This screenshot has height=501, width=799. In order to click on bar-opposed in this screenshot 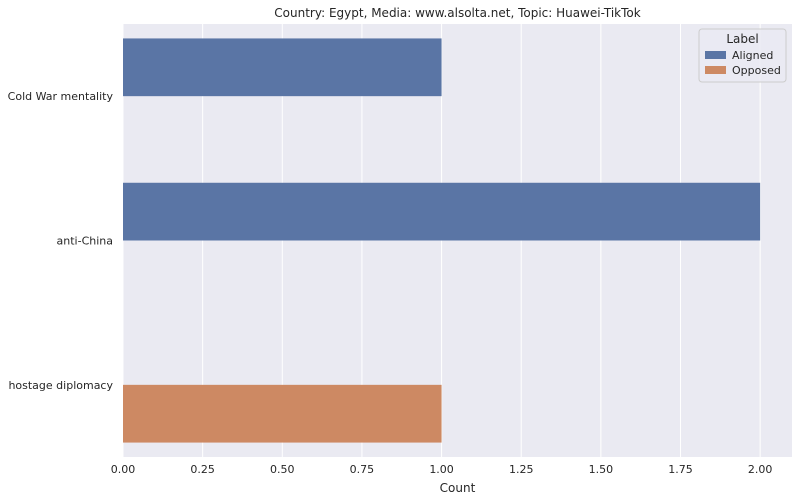, I will do `click(282, 413)`.